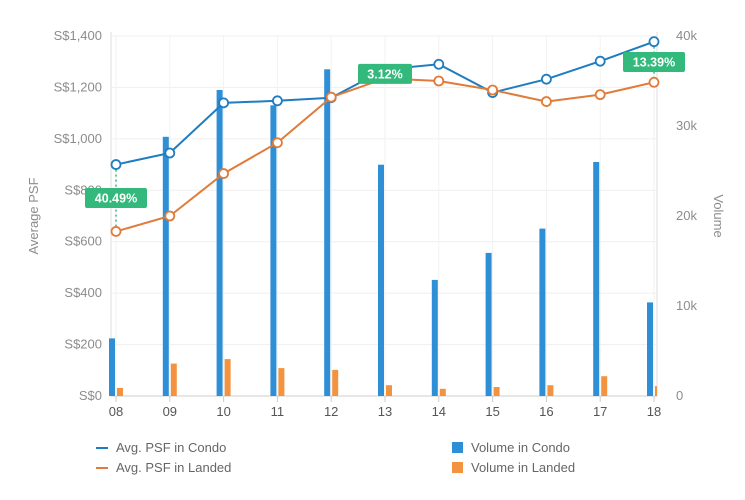  I want to click on annotation-badge: 3.12%, so click(385, 73).